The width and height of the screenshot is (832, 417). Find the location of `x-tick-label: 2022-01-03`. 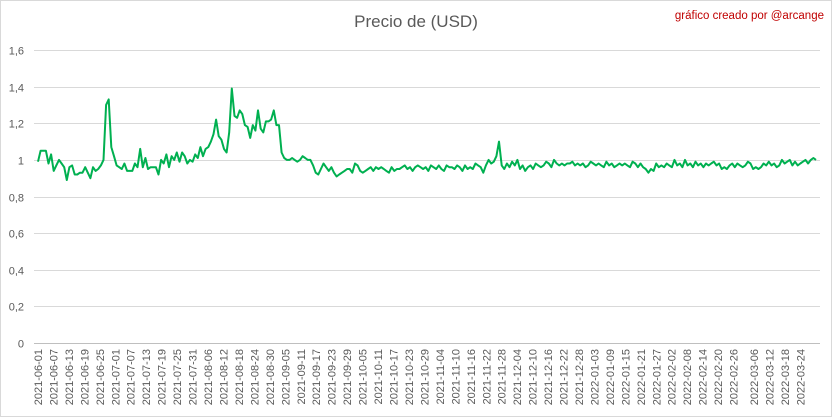

x-tick-label: 2022-01-03 is located at coordinates (596, 377).